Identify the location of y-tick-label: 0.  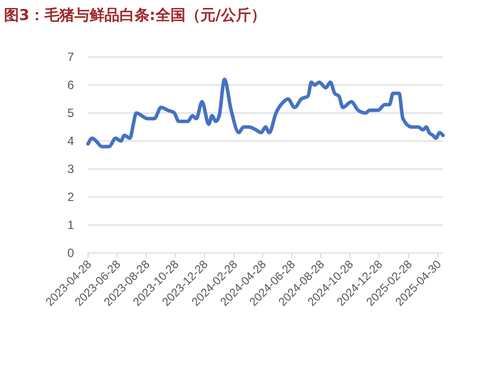
(70, 253).